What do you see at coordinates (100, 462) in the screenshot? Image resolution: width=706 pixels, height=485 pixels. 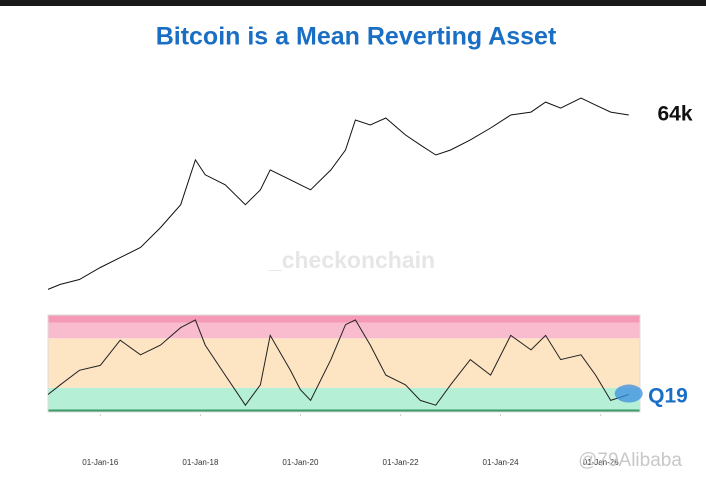 I see `x-tick-label: 01-Jan-16` at bounding box center [100, 462].